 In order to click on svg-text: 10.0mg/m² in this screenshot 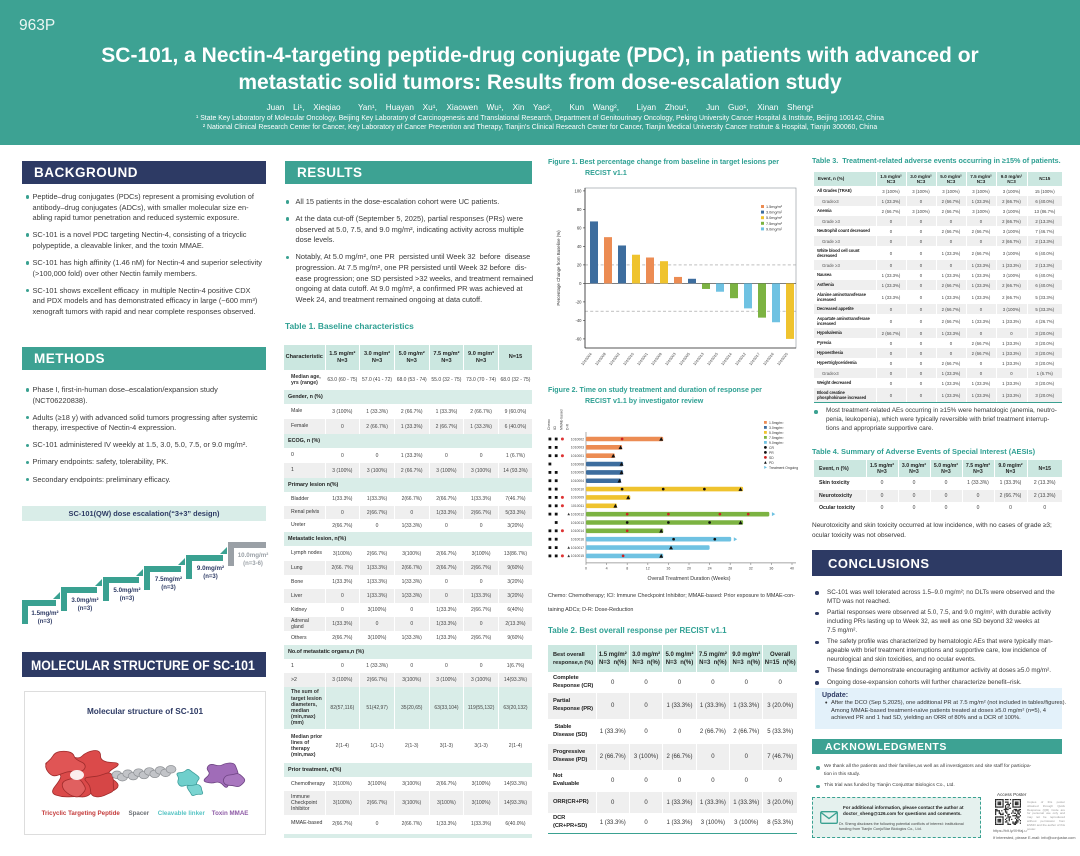, I will do `click(253, 555)`.